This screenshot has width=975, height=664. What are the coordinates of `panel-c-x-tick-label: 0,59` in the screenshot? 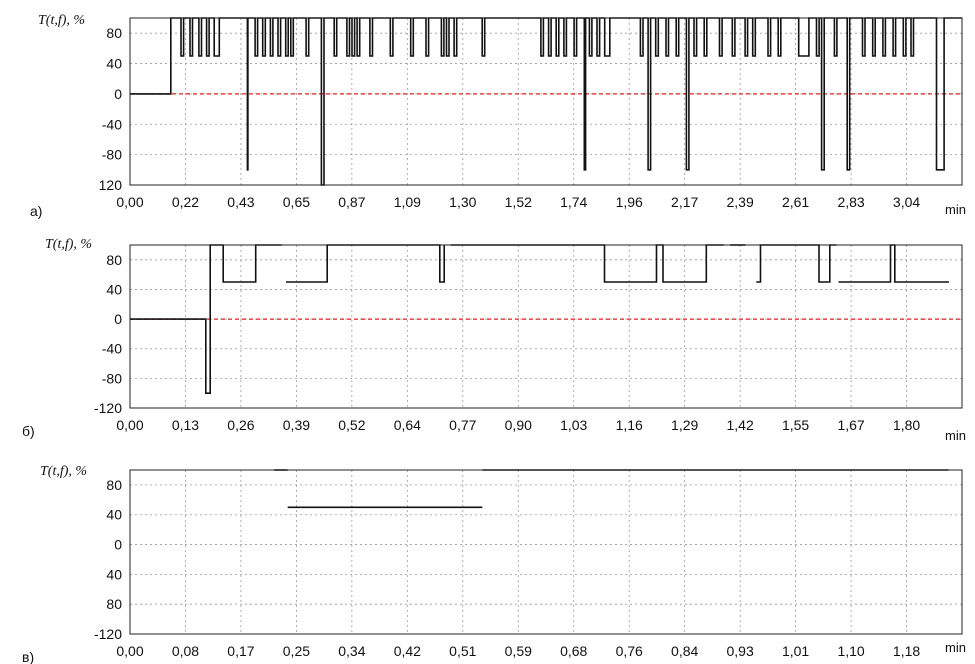 It's located at (518, 651).